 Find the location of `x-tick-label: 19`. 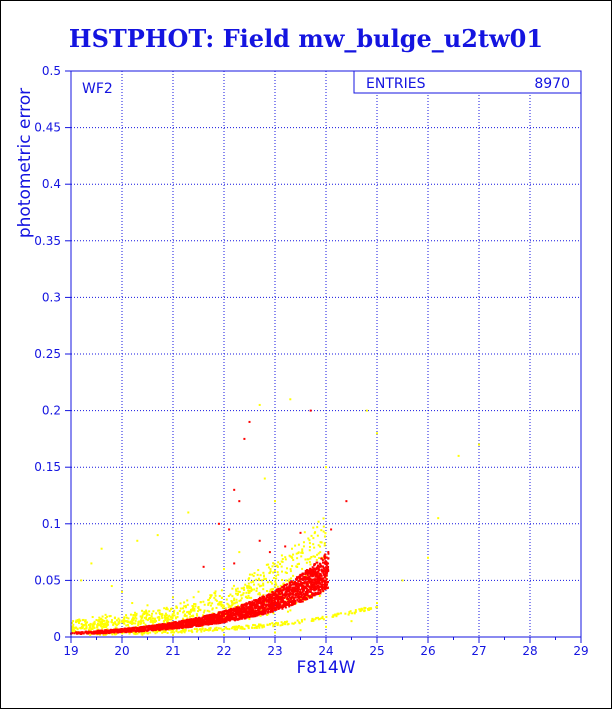

x-tick-label: 19 is located at coordinates (70, 651).